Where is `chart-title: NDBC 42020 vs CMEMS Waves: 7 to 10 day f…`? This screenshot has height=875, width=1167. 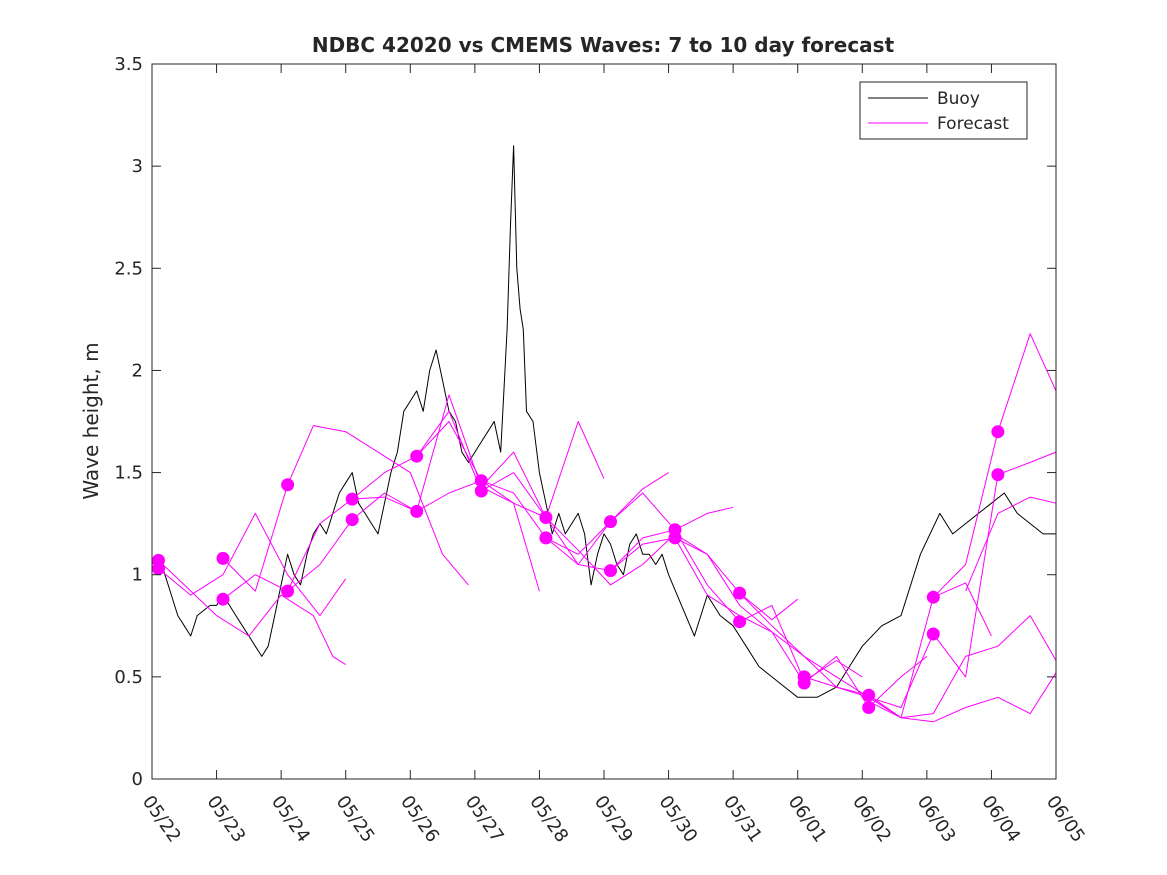
chart-title: NDBC 42020 vs CMEMS Waves: 7 to 10 day f… is located at coordinates (603, 45).